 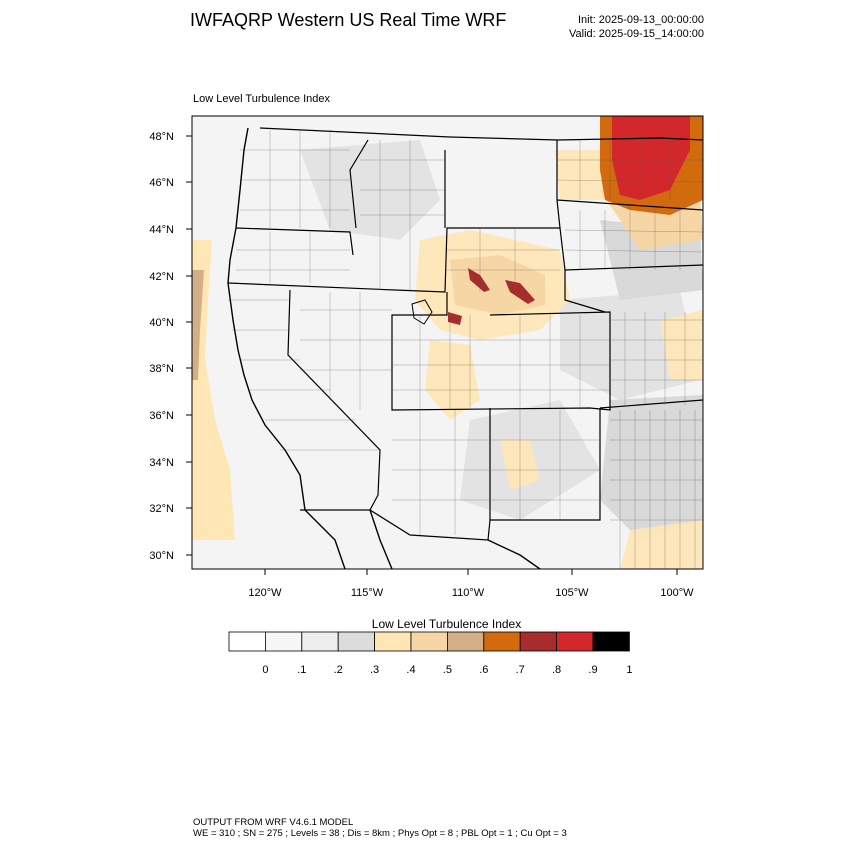 What do you see at coordinates (338, 670) in the screenshot?
I see `colorbar-tick-label: .2` at bounding box center [338, 670].